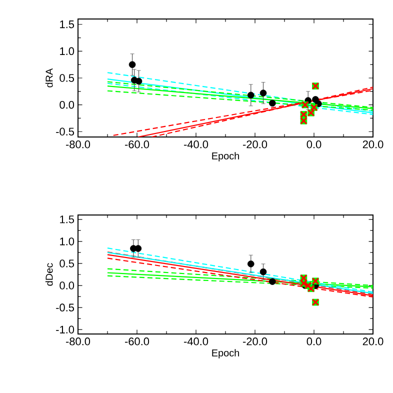 The width and height of the screenshot is (393, 393). I want to click on y-axis-title: dRA, so click(49, 78).